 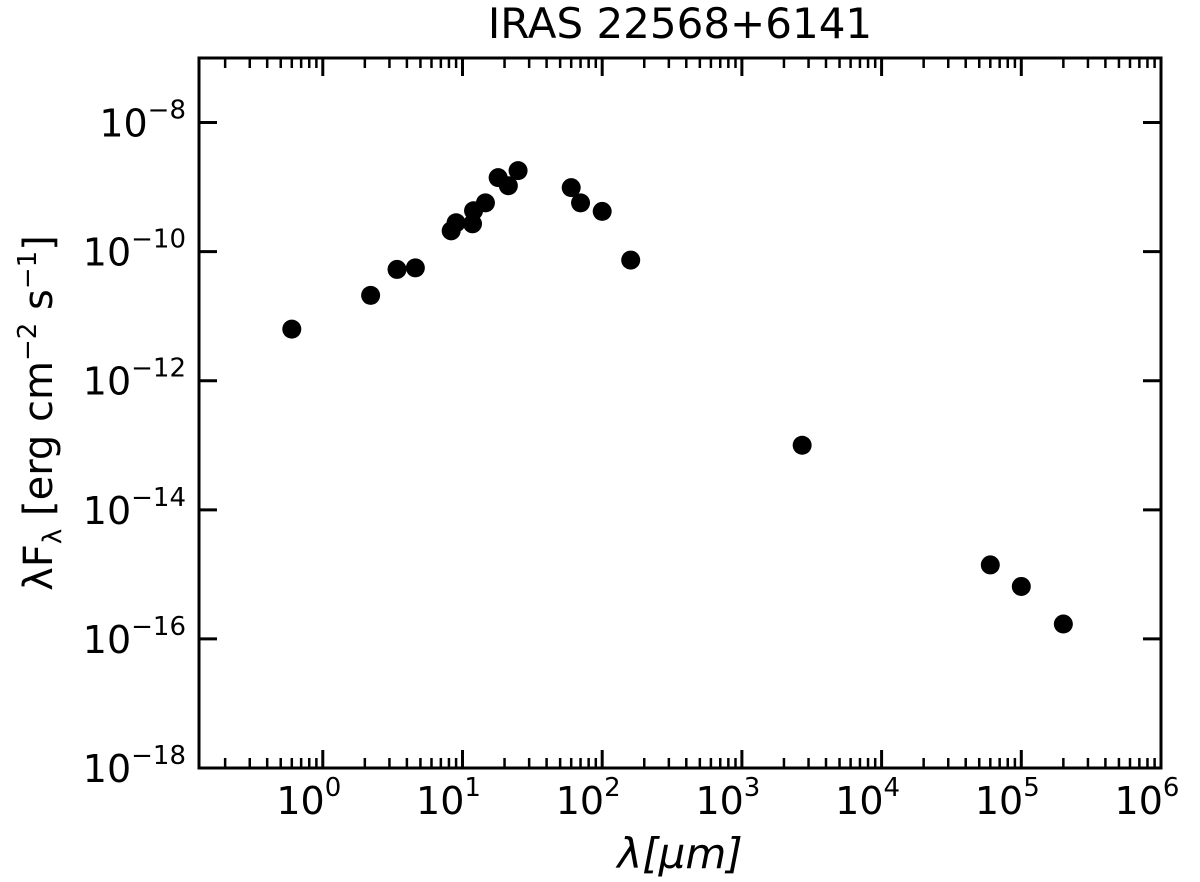 I want to click on y-axis-label-seconds: s, so click(x=39, y=306).